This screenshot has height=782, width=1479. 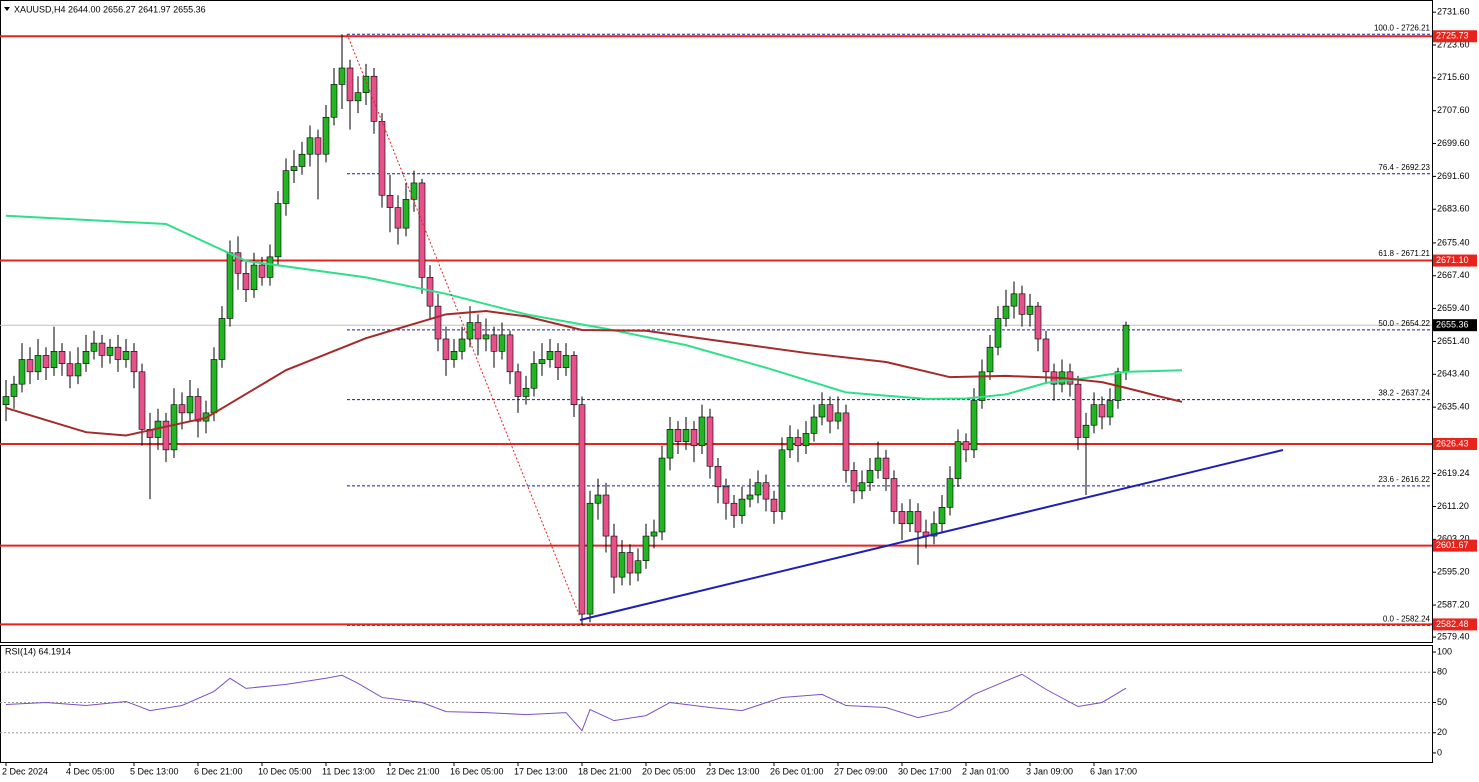 I want to click on rsi-tick-label: 100, so click(x=1444, y=651).